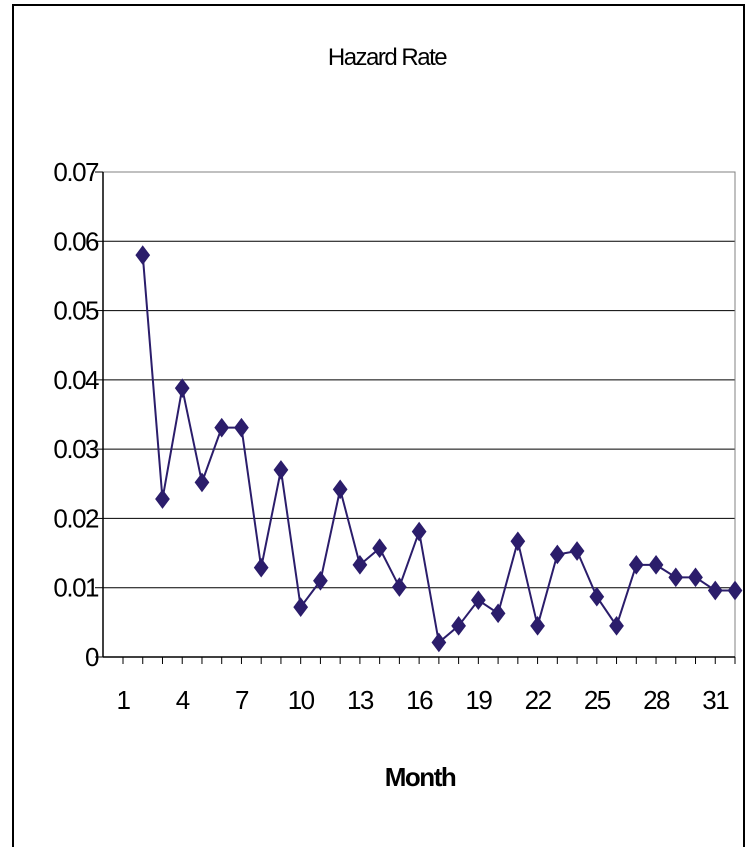 The image size is (749, 847). I want to click on y-tick-label: 0.04, so click(76, 380).